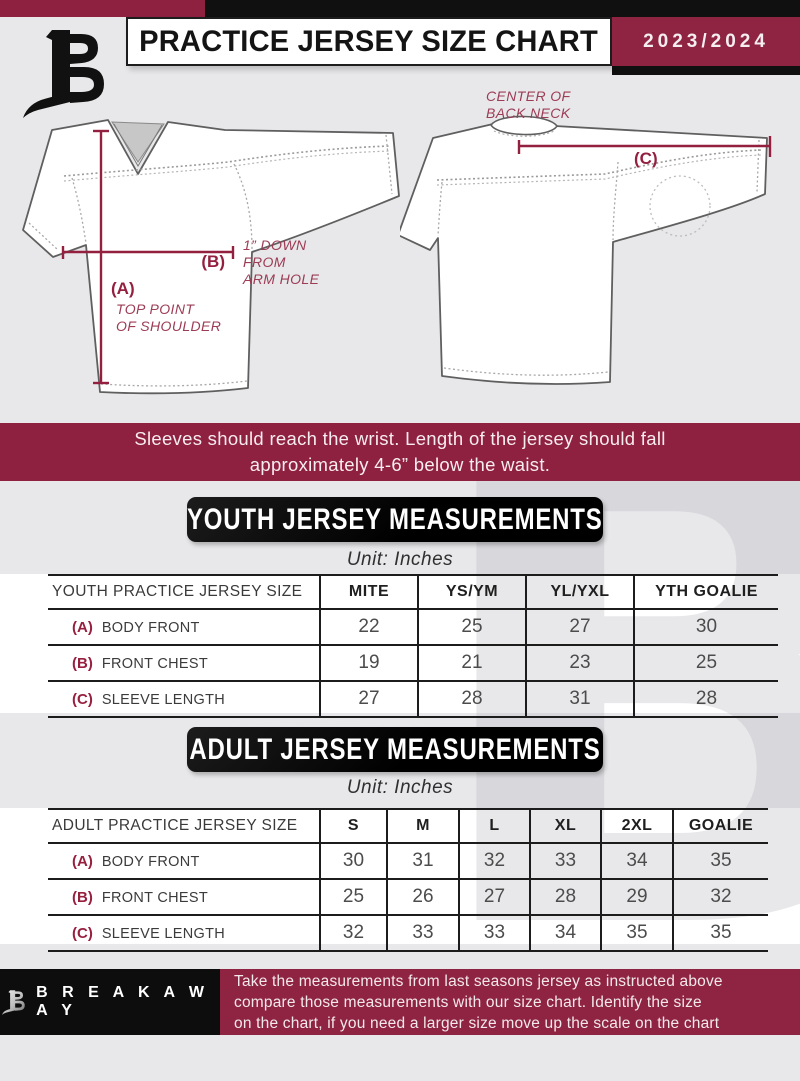  I want to click on youth-header-goalie: YTH GOALIE, so click(705, 591).